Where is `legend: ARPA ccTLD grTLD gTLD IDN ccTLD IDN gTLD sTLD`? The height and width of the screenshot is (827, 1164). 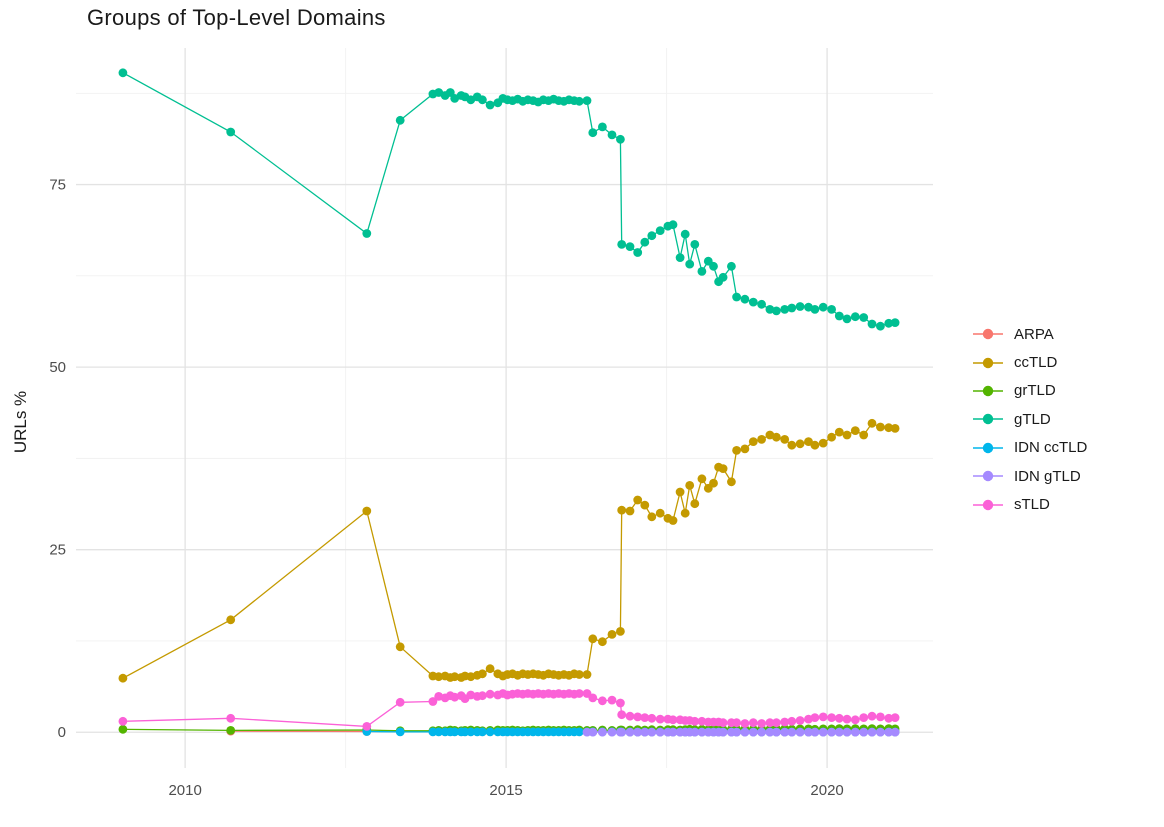 legend: ARPA ccTLD grTLD gTLD IDN ccTLD IDN gTLD sTLD is located at coordinates (1029, 419).